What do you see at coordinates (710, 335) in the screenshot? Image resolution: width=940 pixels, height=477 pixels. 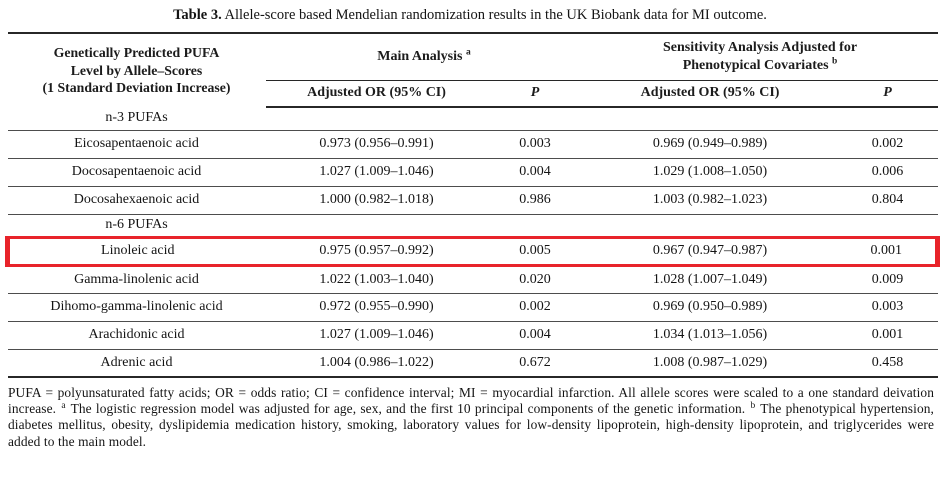 I see `sens-or-value: 1.034 (1.013–1.056)` at bounding box center [710, 335].